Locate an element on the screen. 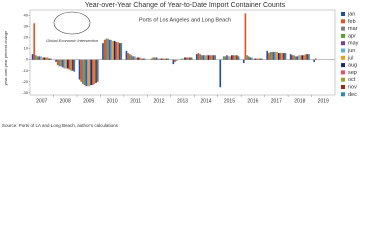 The height and width of the screenshot is (240, 384). x-tick-label: 2008 is located at coordinates (65, 101).